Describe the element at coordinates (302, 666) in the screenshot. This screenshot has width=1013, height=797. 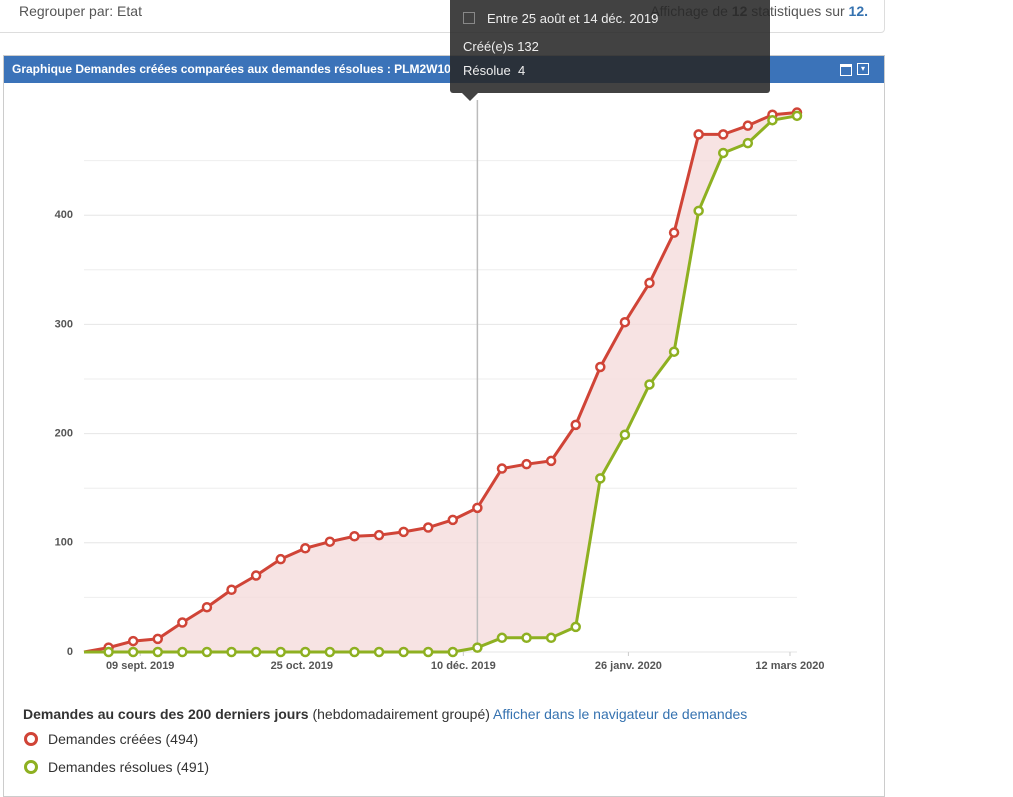
I see `x-tick-label: 25 oct. 2019` at that location.